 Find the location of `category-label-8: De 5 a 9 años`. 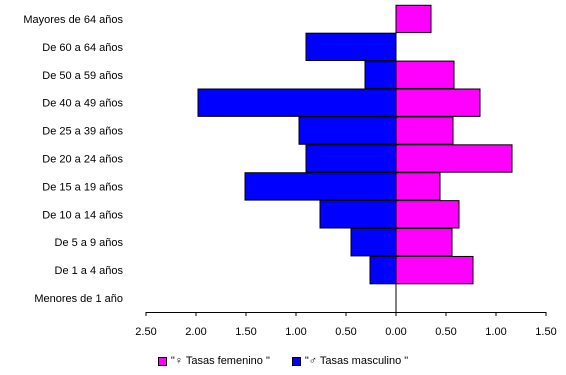

category-label-8: De 5 a 9 años is located at coordinates (89, 243).